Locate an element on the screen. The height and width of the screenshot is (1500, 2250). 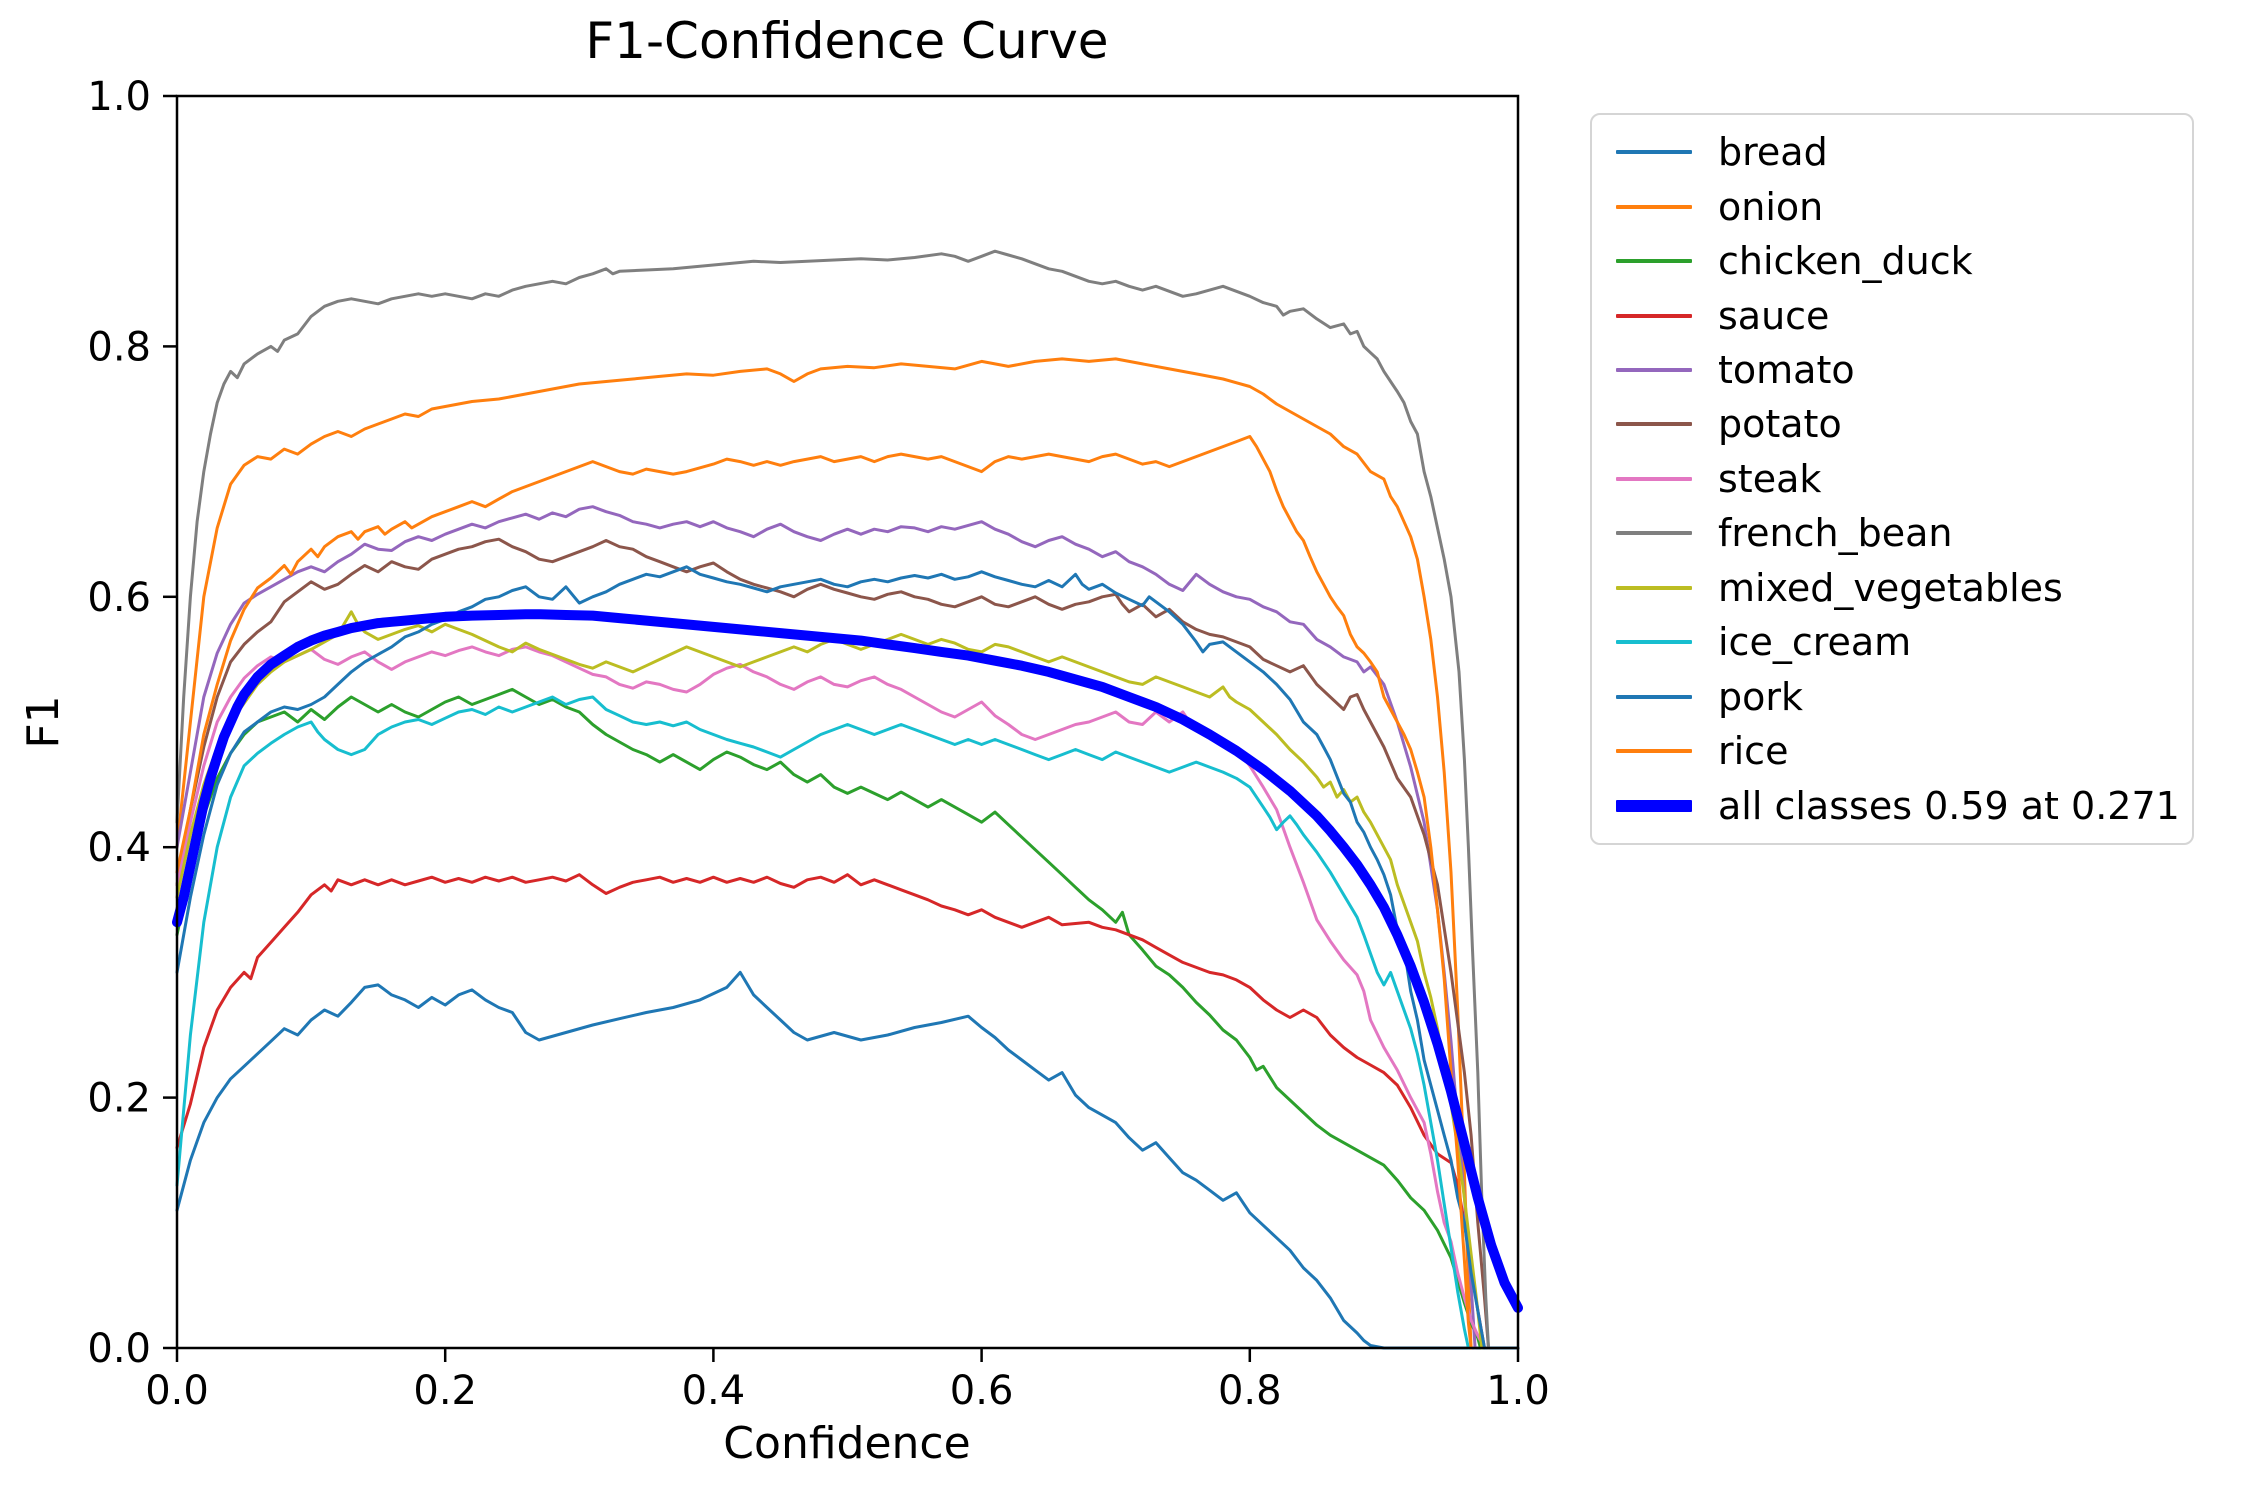
y-tick-label: 0.0 is located at coordinates (119, 1349).